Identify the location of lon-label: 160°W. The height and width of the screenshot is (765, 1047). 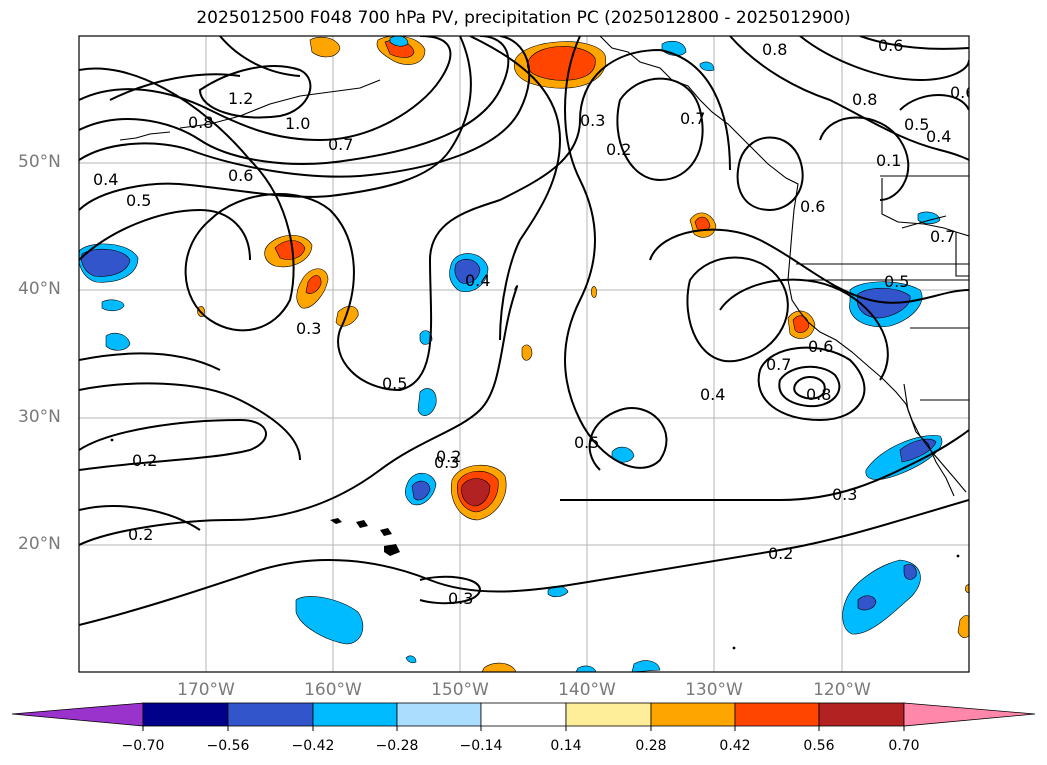
(333, 690).